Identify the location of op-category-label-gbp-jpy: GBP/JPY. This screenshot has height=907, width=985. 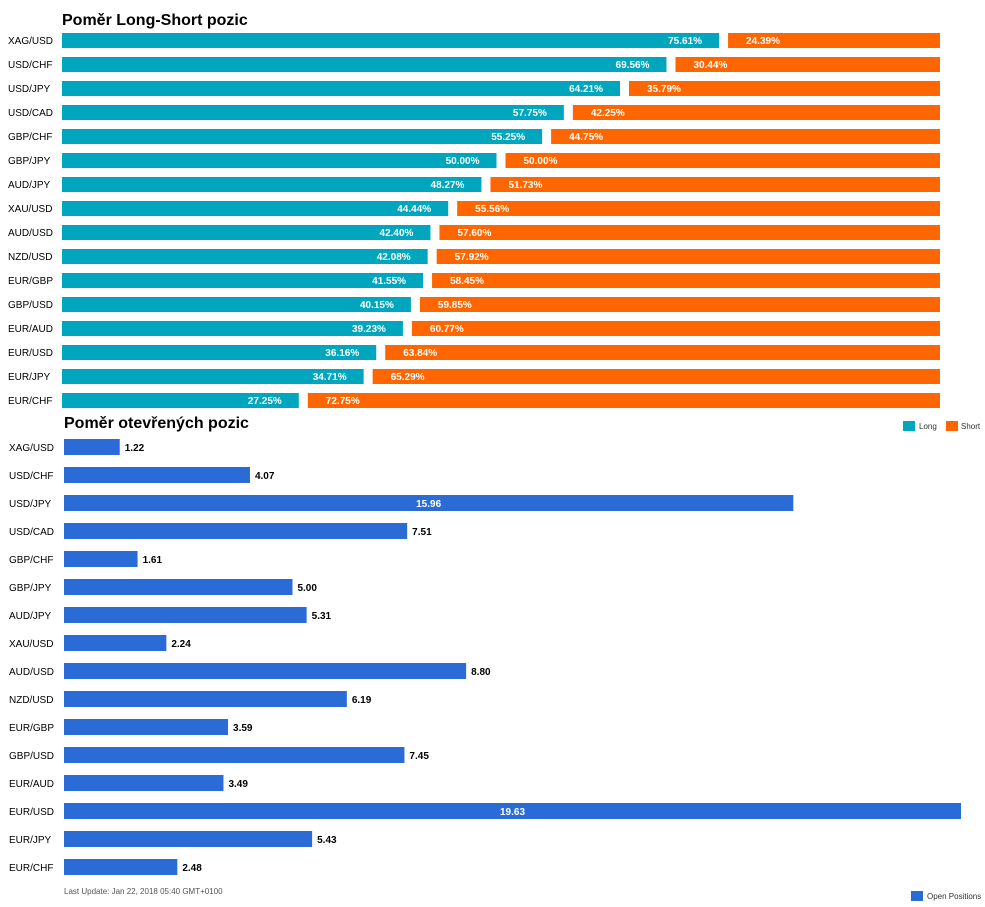
(30, 588).